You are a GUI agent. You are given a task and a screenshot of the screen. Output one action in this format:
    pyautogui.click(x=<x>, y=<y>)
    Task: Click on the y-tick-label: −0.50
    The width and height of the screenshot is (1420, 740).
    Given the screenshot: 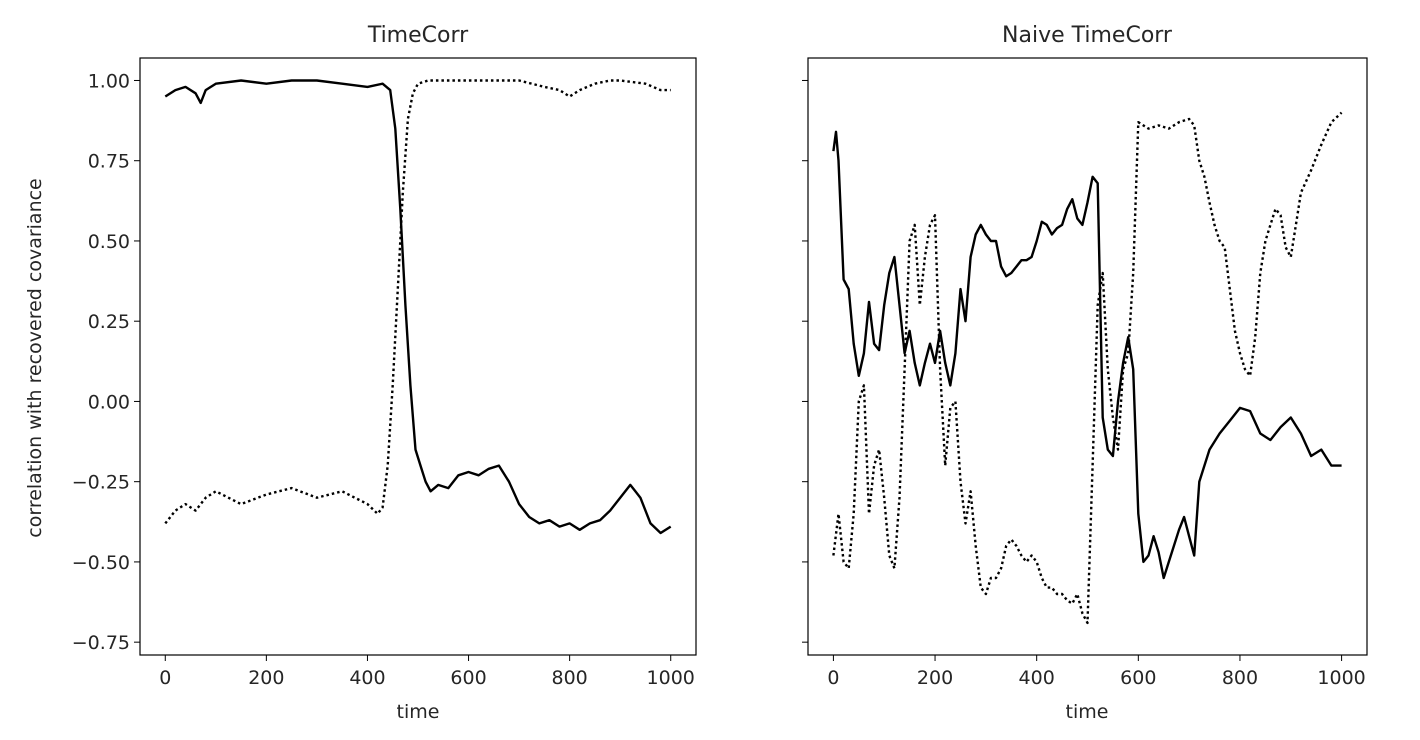 What is the action you would take?
    pyautogui.click(x=101, y=563)
    